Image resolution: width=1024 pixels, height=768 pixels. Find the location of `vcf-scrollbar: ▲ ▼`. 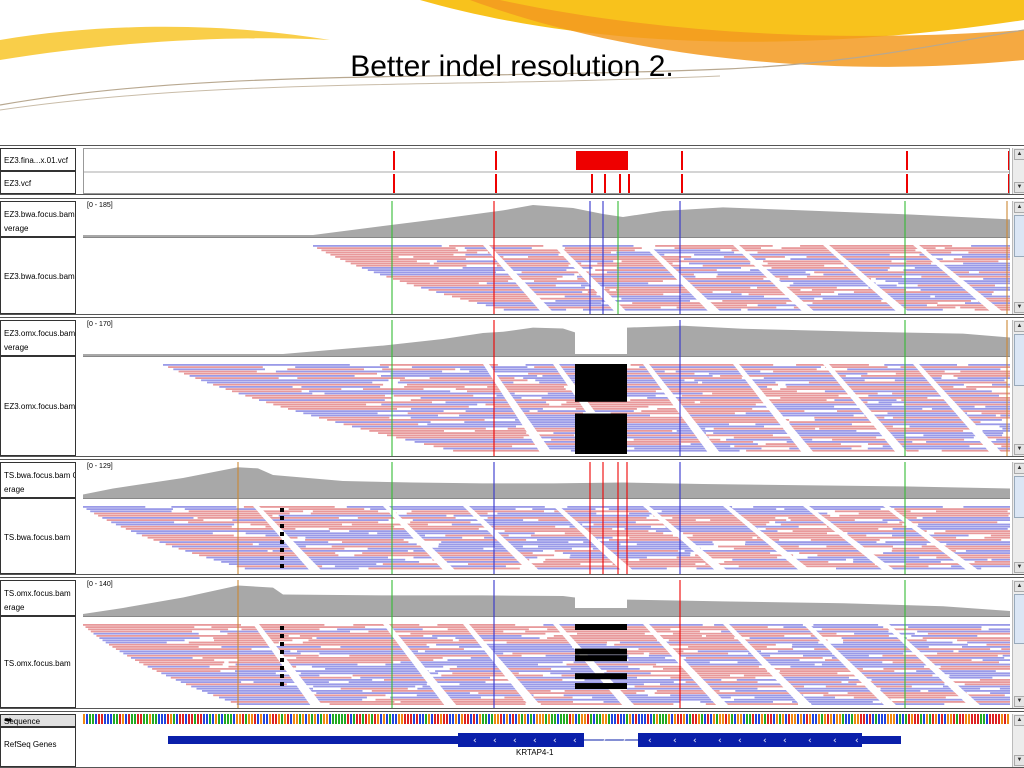

vcf-scrollbar: ▲ ▼ is located at coordinates (1018, 171).